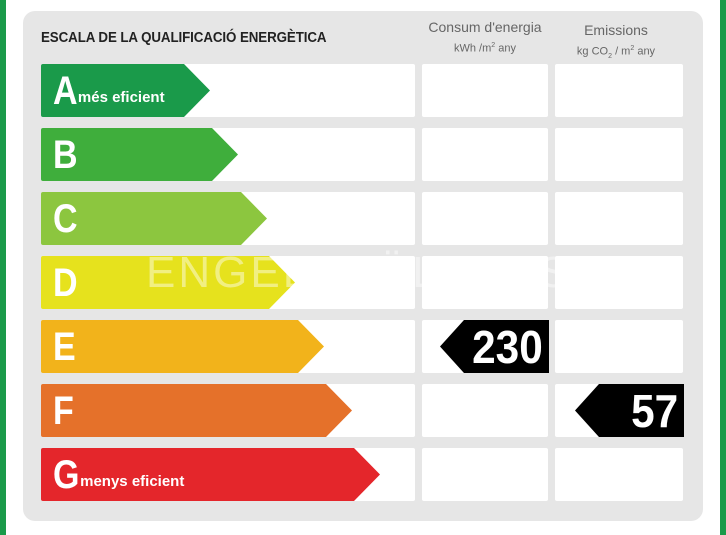 The image size is (726, 535). I want to click on emissions-heading: Emissions, so click(616, 30).